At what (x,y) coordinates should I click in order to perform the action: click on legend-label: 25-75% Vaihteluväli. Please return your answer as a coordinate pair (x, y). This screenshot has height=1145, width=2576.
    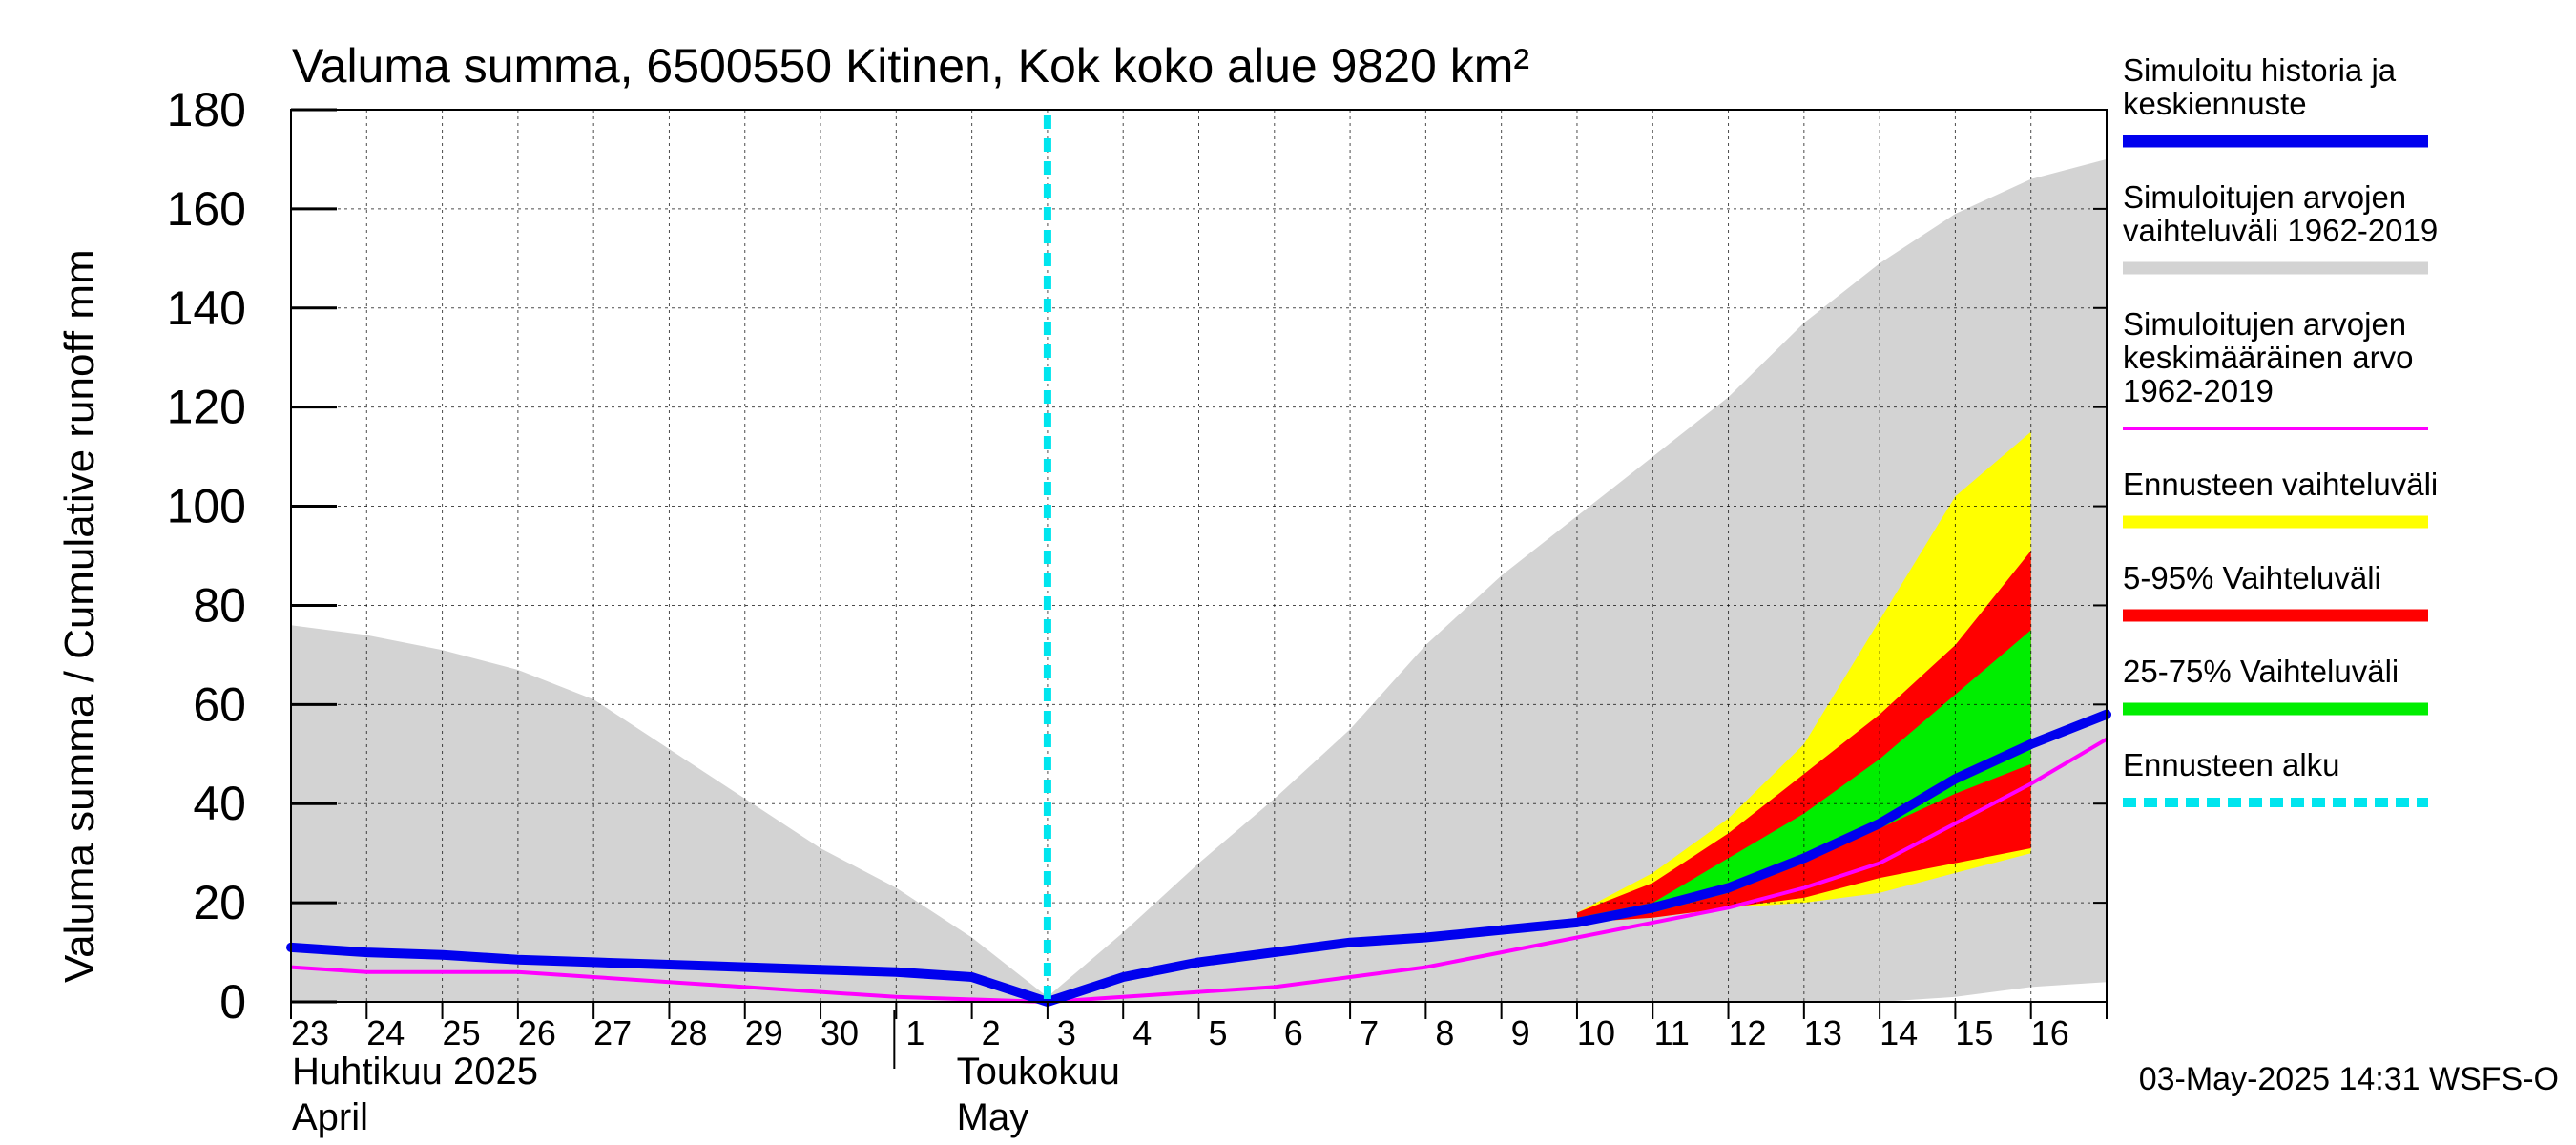
    Looking at the image, I should click on (2261, 671).